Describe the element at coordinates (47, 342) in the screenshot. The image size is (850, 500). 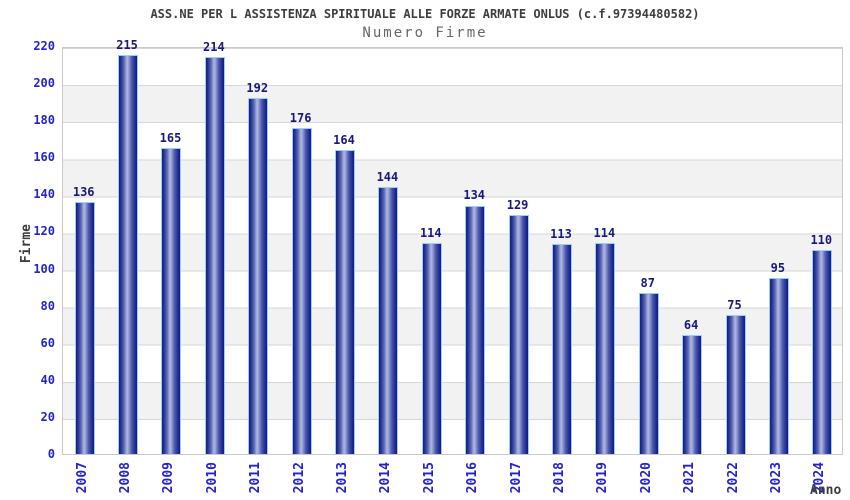
I see `y-tick-label: 60` at that location.